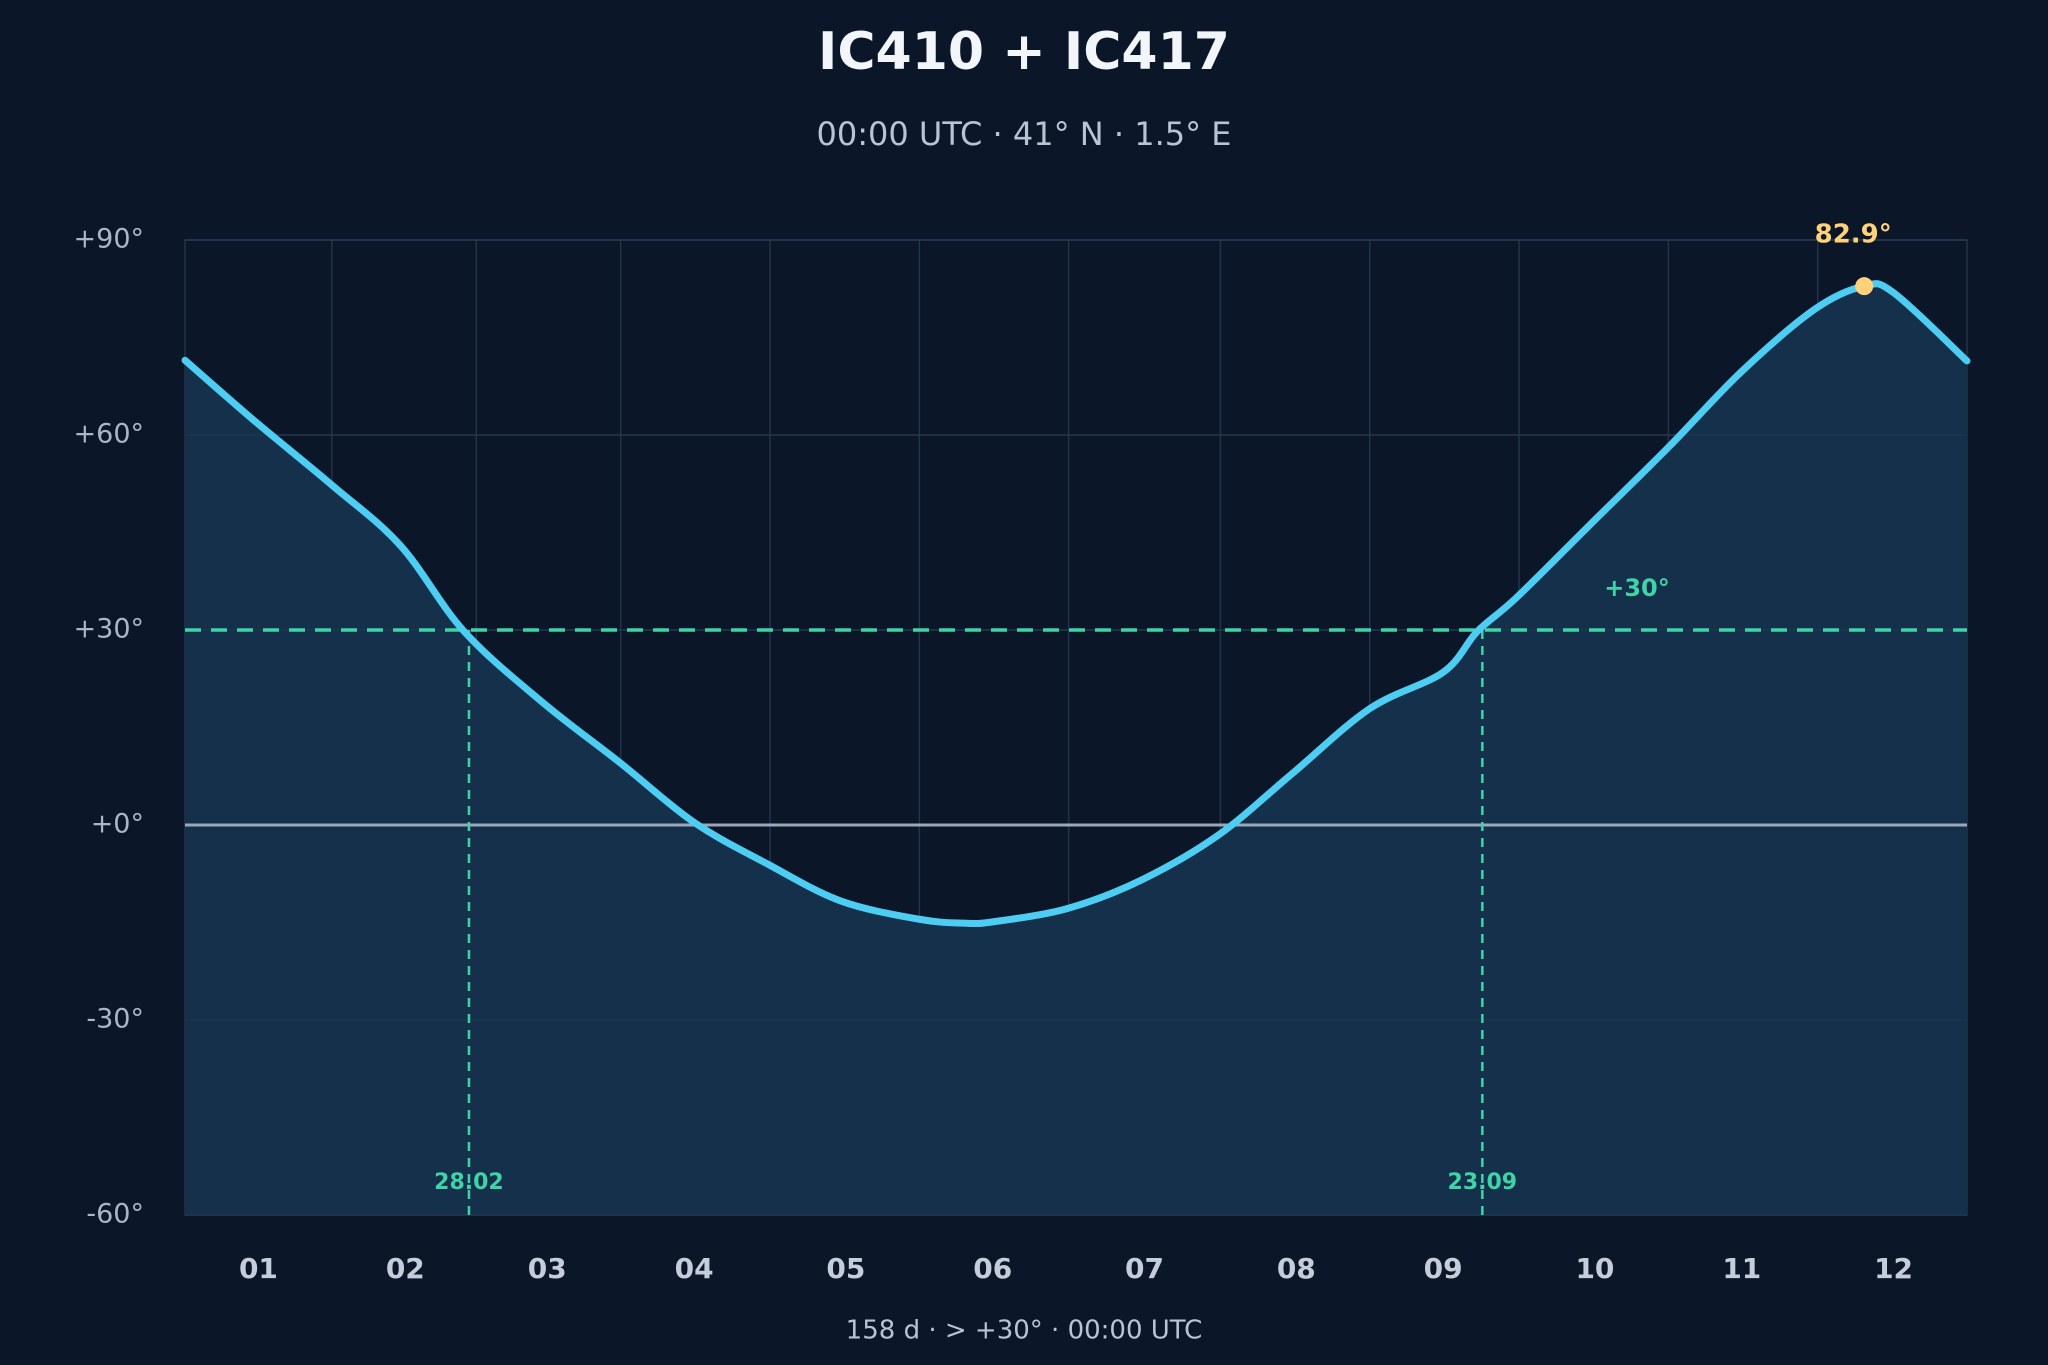 Image resolution: width=2048 pixels, height=1365 pixels. Describe the element at coordinates (1024, 1331) in the screenshot. I see `footer: 158 d · > +30° · 00:00 UTC` at that location.